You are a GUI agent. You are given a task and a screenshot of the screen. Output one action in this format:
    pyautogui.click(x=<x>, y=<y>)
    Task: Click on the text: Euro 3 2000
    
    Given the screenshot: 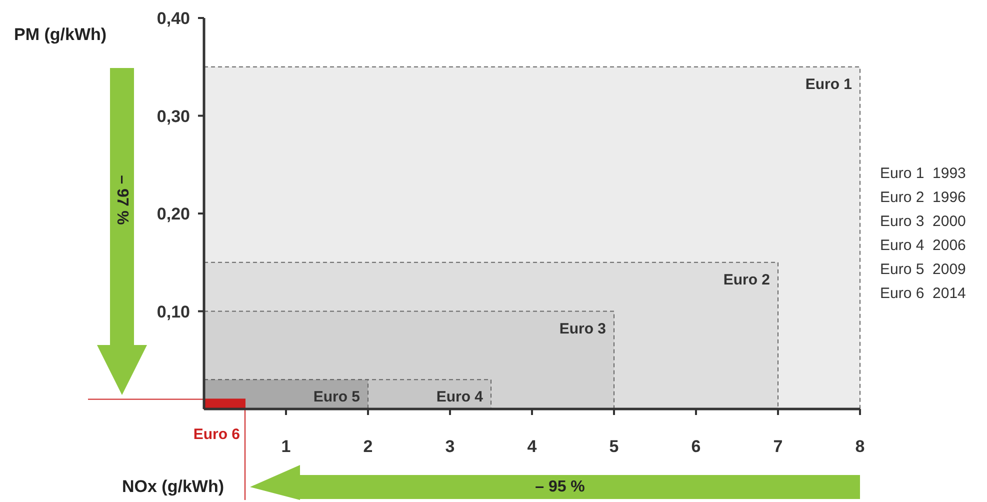 What is the action you would take?
    pyautogui.click(x=923, y=221)
    